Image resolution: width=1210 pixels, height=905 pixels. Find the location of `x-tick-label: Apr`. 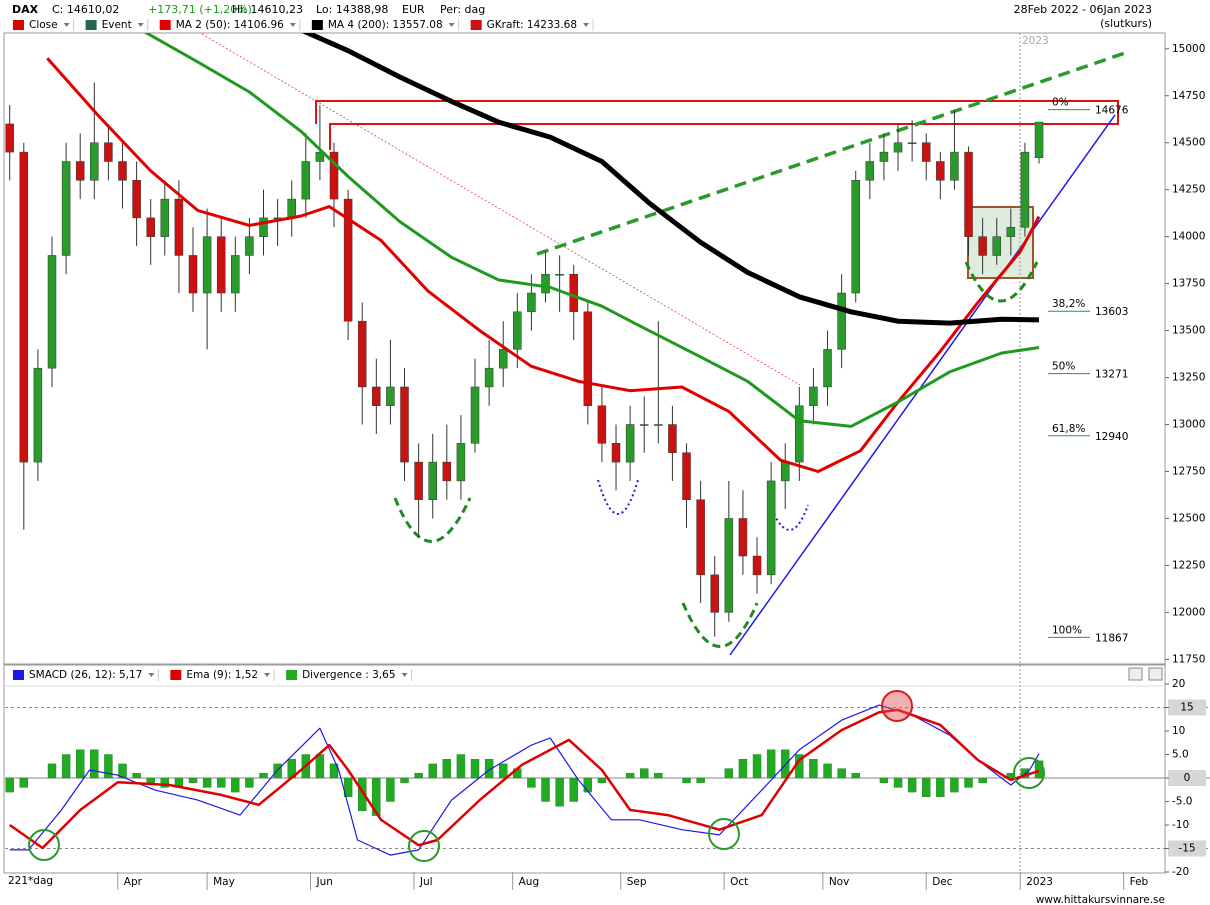

x-tick-label: Apr is located at coordinates (133, 882).